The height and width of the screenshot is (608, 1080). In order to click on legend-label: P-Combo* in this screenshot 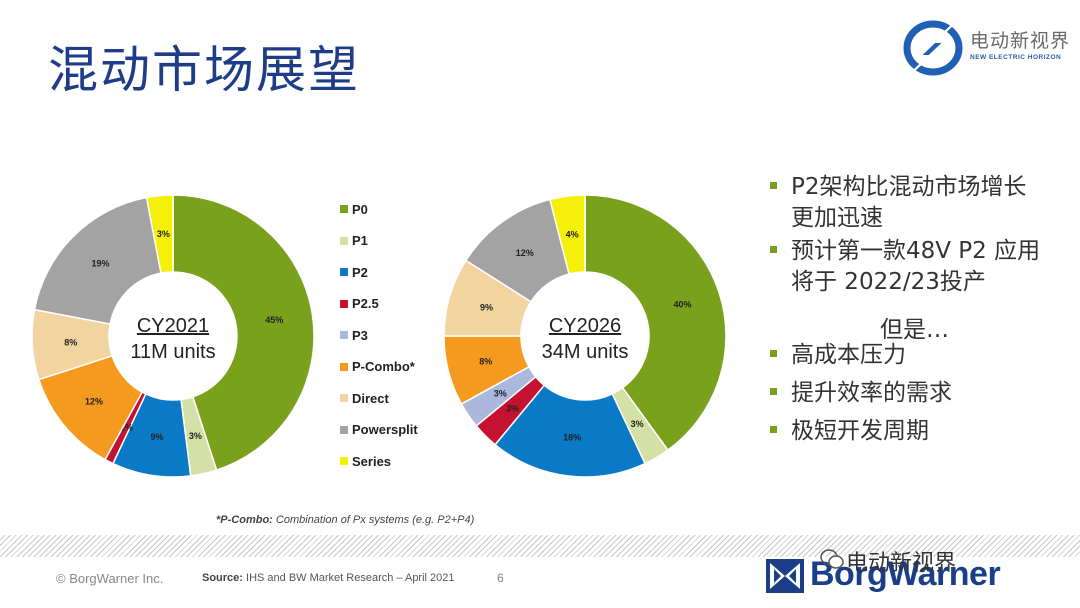, I will do `click(383, 366)`.